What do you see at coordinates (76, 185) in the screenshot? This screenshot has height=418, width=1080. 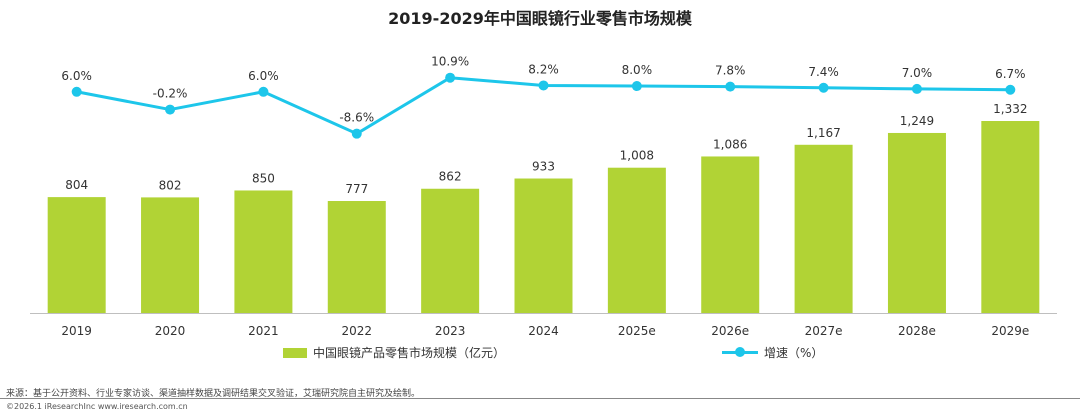 I see `bar-value-label: 804` at bounding box center [76, 185].